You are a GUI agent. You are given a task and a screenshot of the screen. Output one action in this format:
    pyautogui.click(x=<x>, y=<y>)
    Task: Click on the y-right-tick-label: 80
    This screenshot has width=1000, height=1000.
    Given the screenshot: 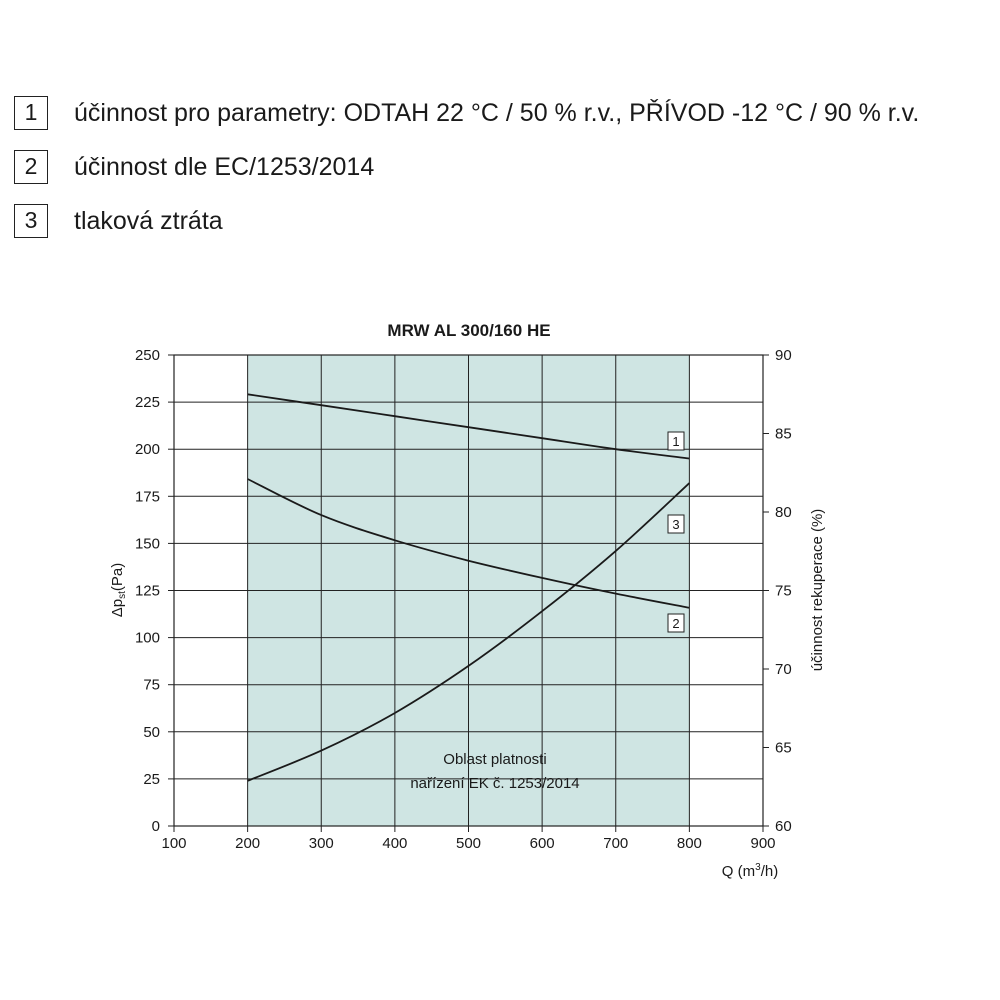 What is the action you would take?
    pyautogui.click(x=783, y=512)
    